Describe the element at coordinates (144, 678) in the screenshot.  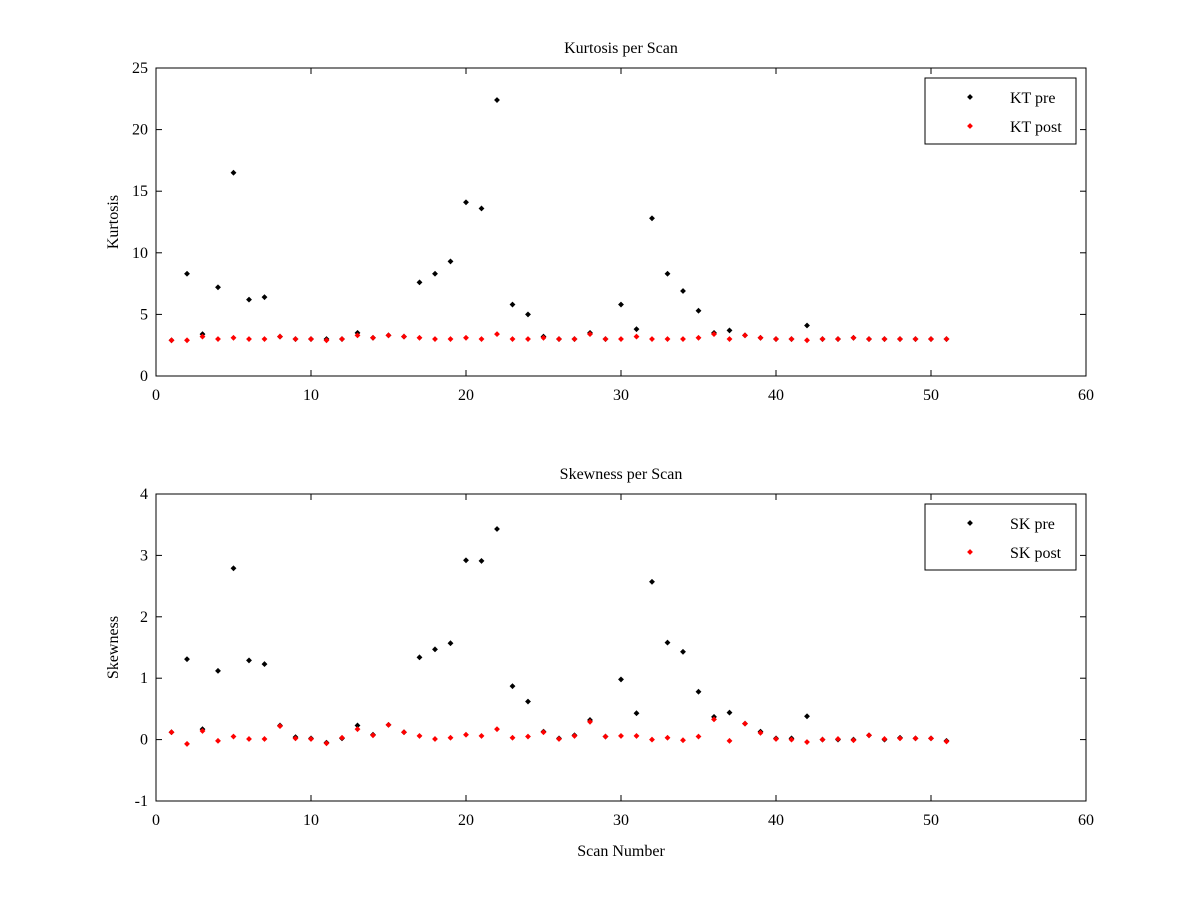
I see `y-tick-label: 1` at that location.